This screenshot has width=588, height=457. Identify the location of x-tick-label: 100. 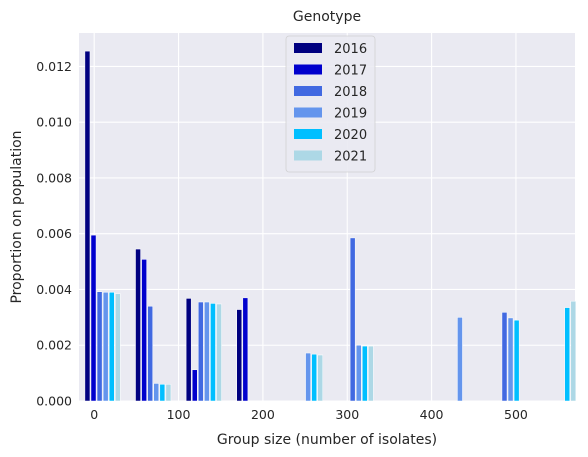
(179, 414).